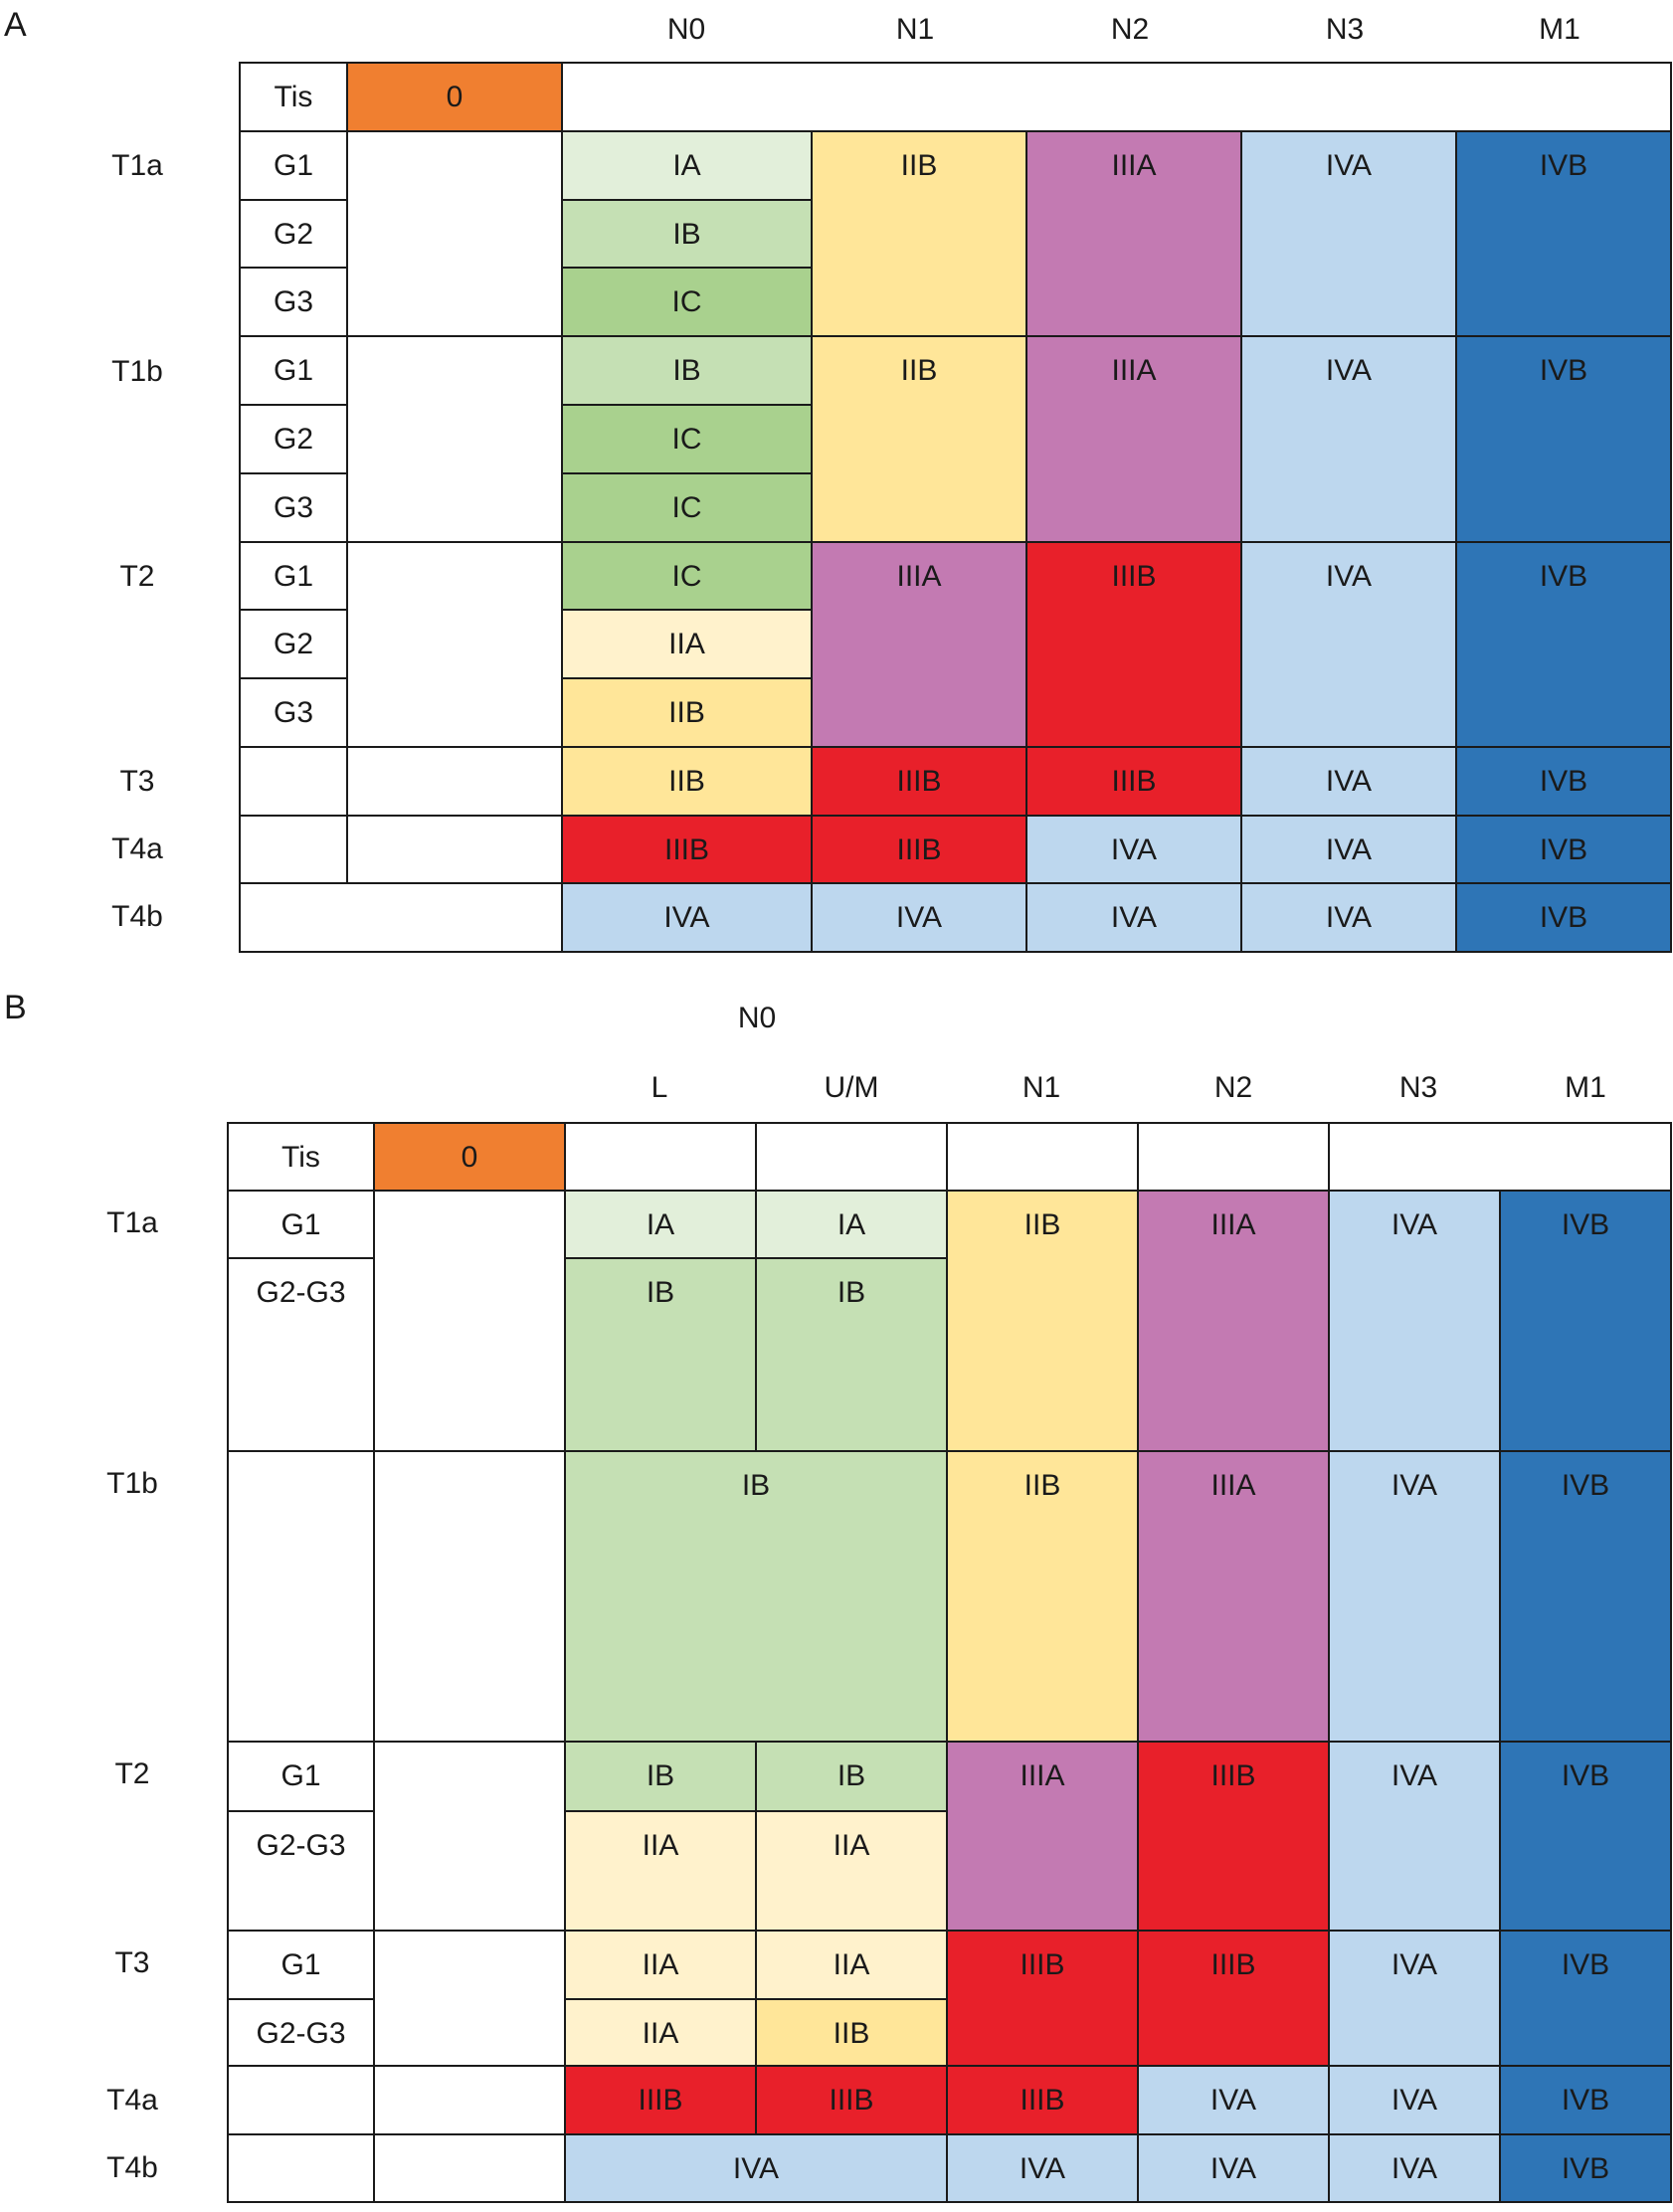 This screenshot has height=2212, width=1673. Describe the element at coordinates (469, 1157) in the screenshot. I see `panel-b-stage-0: 0` at that location.